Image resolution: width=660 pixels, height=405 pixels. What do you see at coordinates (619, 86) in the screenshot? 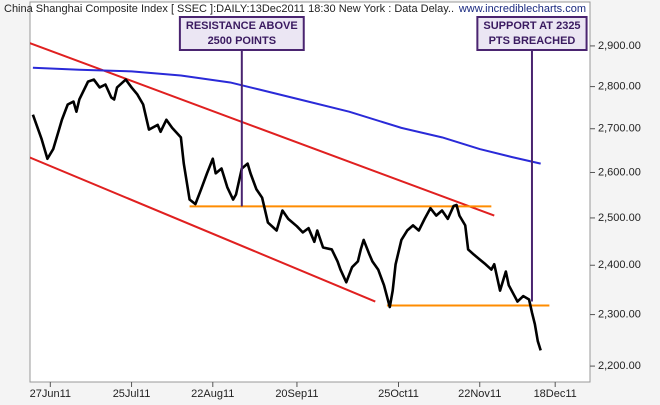
I see `y-tick-label: 2,800.00` at bounding box center [619, 86].